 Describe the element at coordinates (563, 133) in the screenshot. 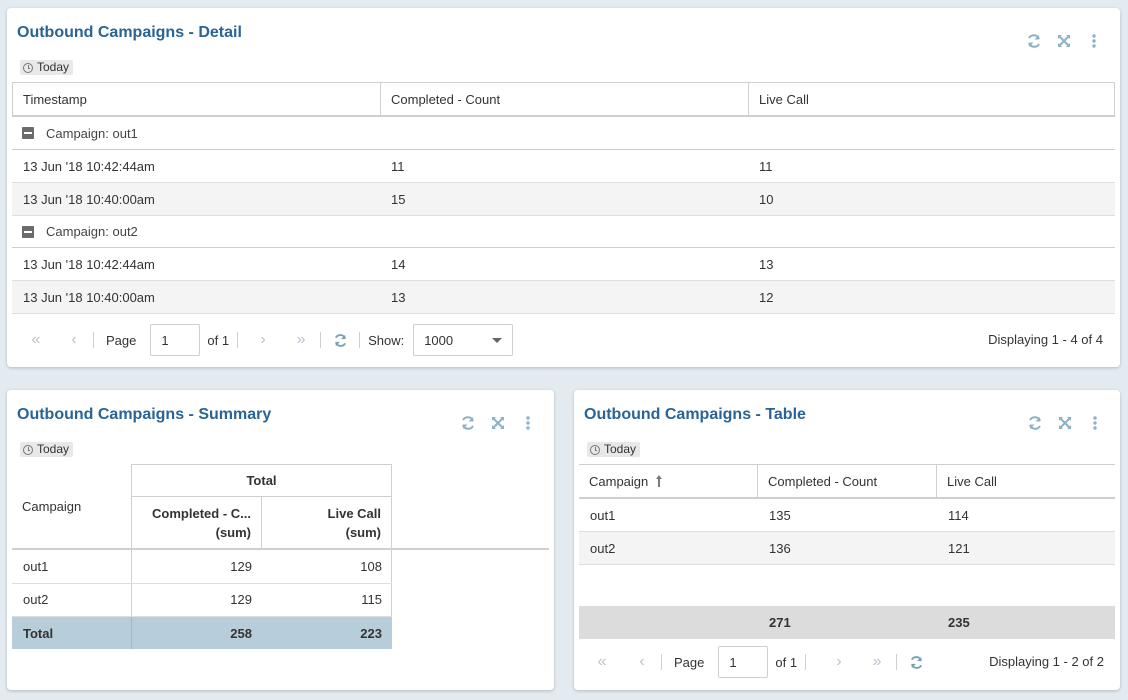

I see `group-header-out1: Campaign: out1` at that location.